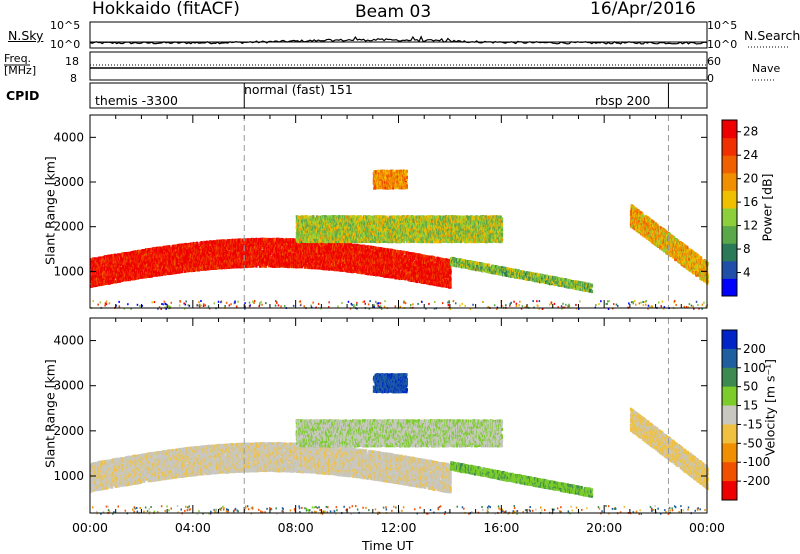 The height and width of the screenshot is (554, 800). What do you see at coordinates (73, 78) in the screenshot?
I see `freq-tick-bottom: 8` at bounding box center [73, 78].